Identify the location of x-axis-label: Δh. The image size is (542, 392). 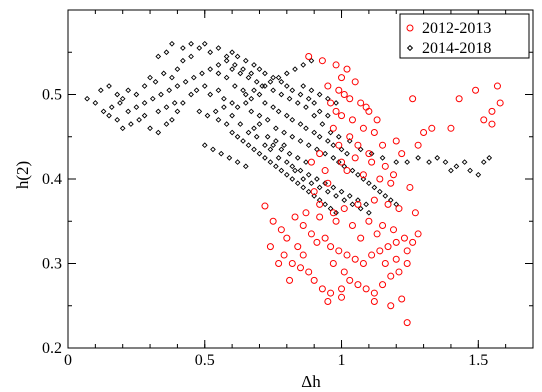
(311, 381).